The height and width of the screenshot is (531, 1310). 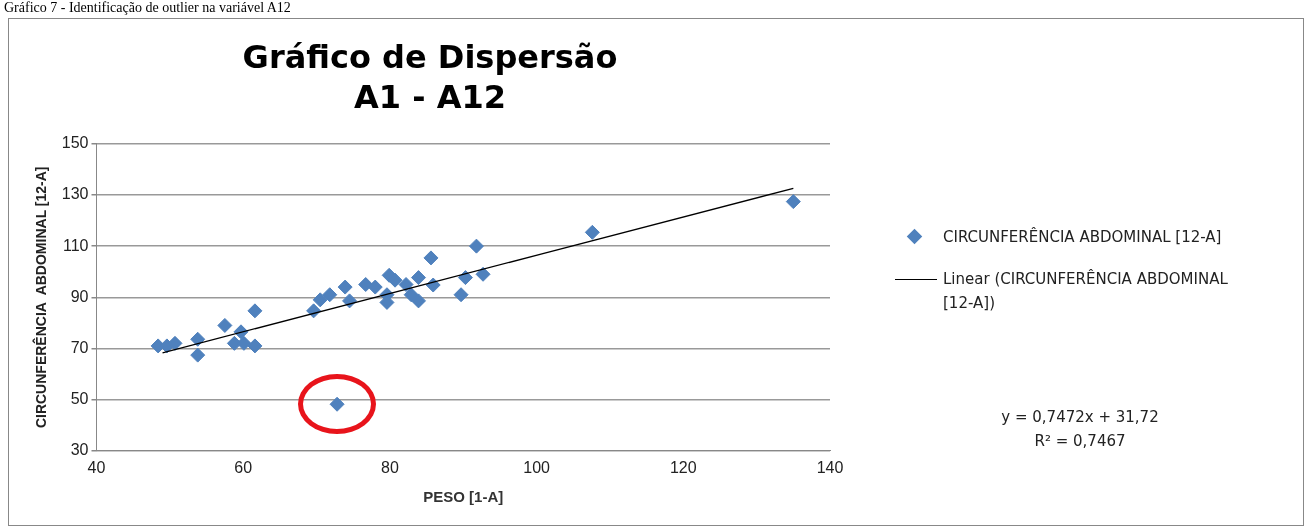 I want to click on y-tick-label: 50, so click(x=79, y=399).